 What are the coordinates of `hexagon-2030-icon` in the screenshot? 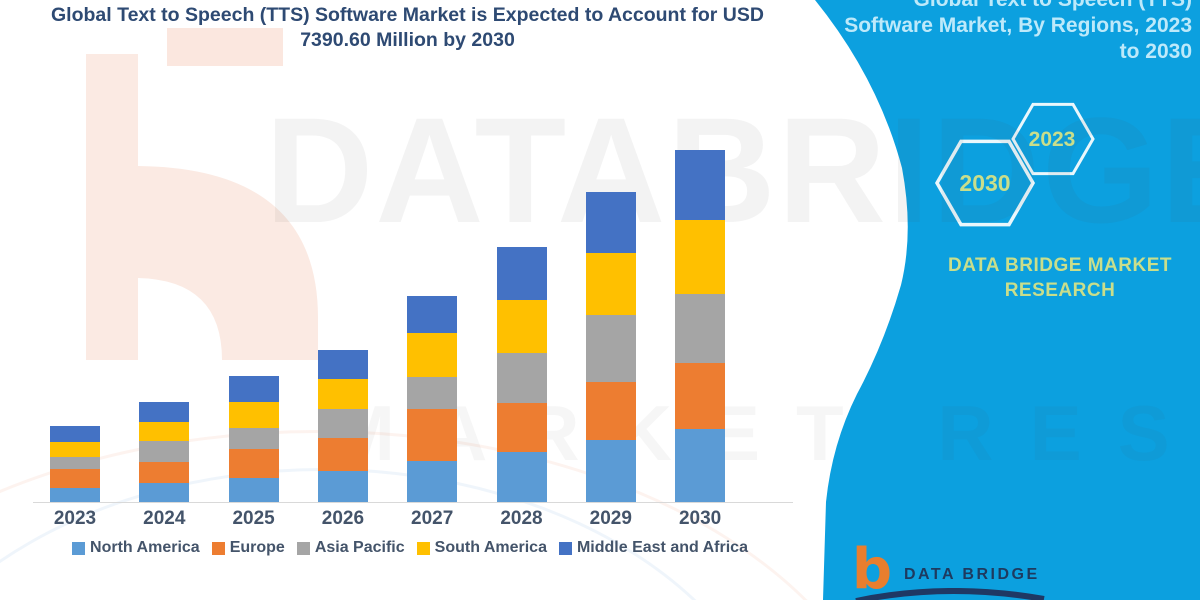 It's located at (985, 183).